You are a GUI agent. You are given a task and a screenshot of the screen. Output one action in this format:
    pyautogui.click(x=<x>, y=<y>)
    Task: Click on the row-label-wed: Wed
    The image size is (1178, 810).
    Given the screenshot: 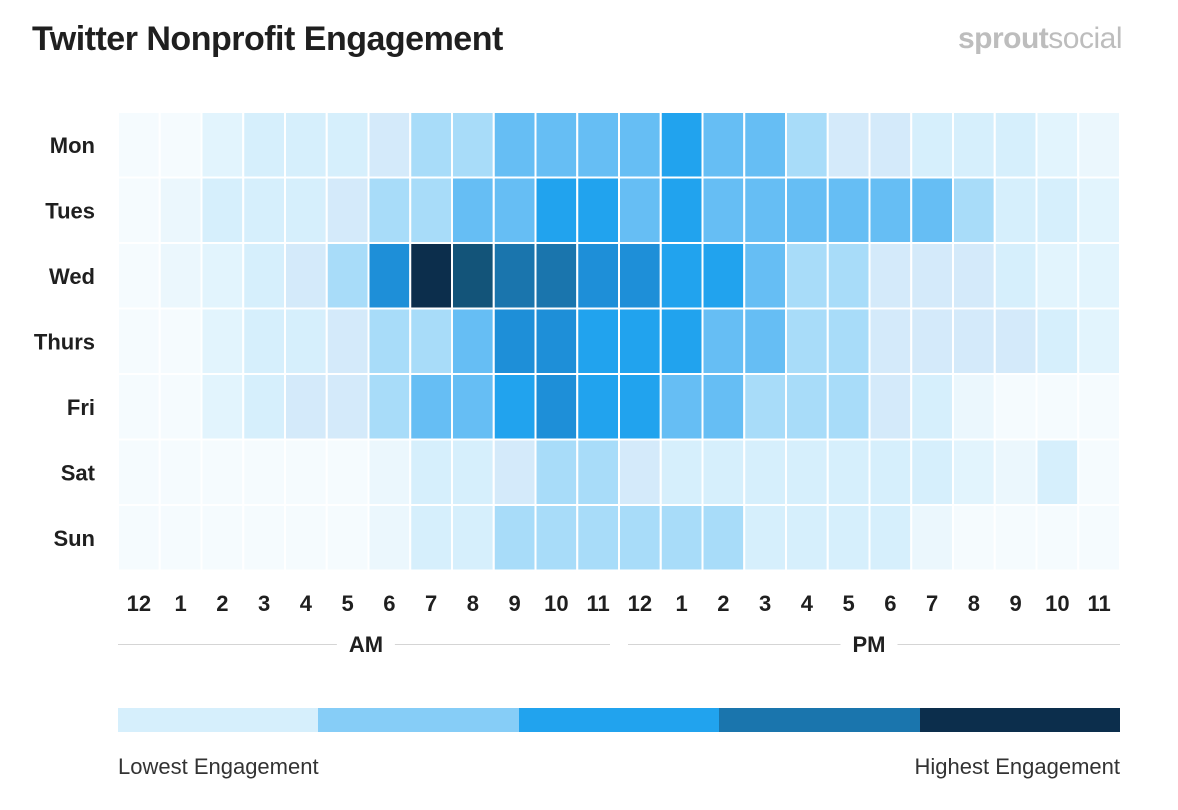 What is the action you would take?
    pyautogui.click(x=72, y=276)
    